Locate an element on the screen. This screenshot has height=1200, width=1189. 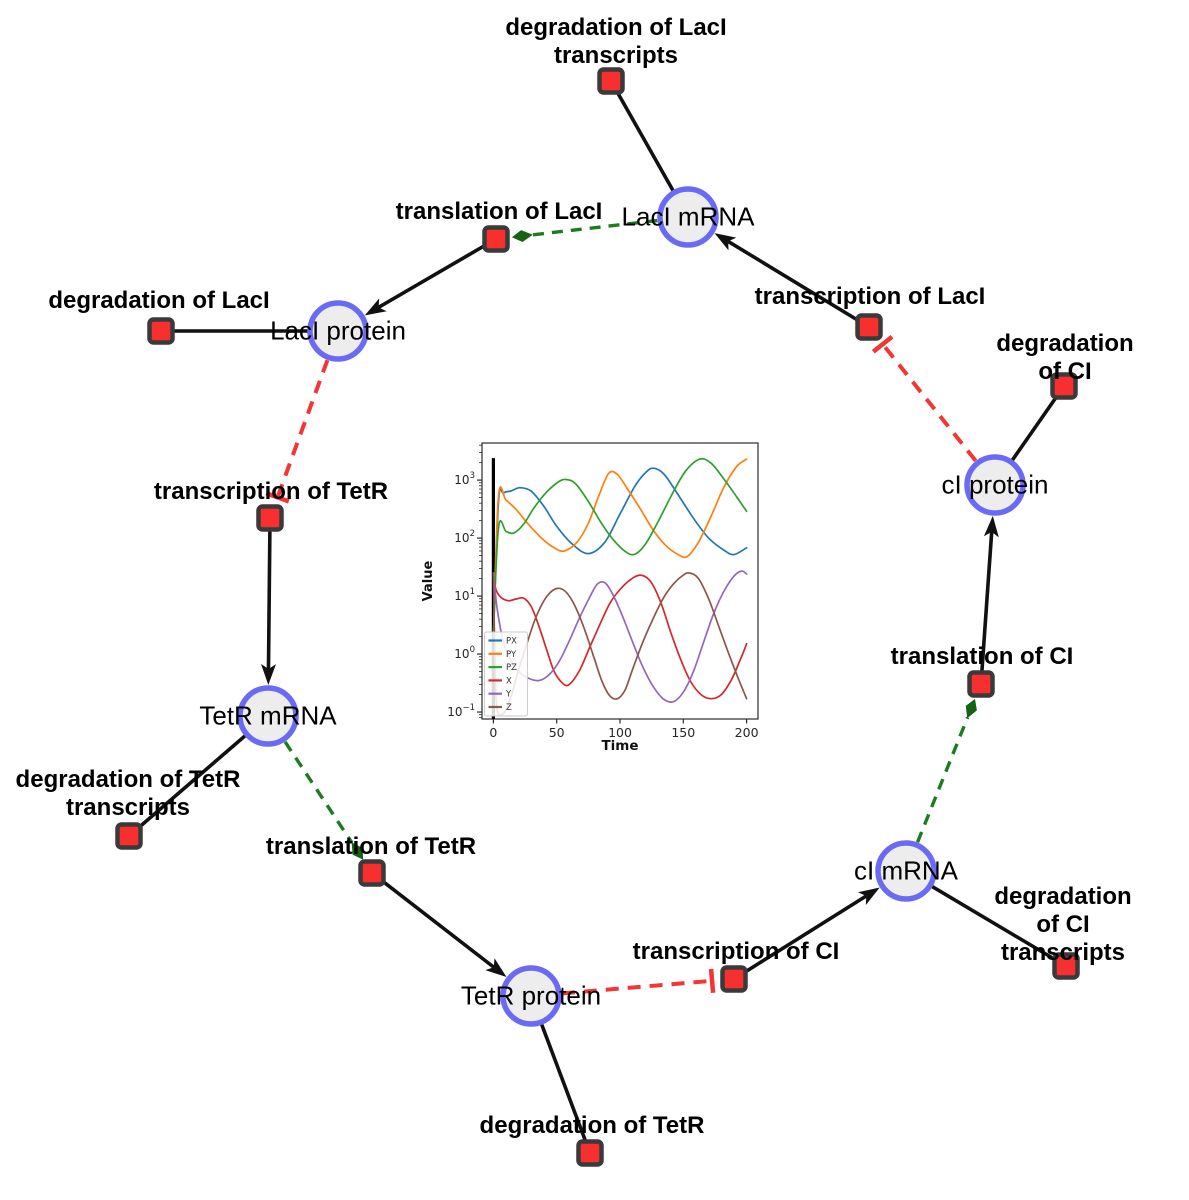
reaction-node-txn-tetr is located at coordinates (270, 518).